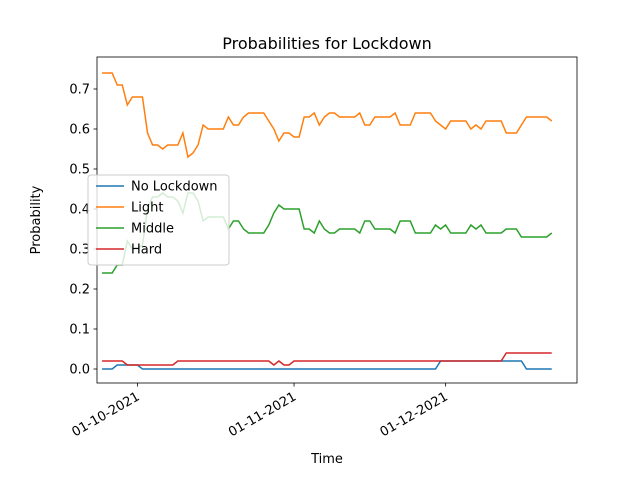 Image resolution: width=640 pixels, height=484 pixels. Describe the element at coordinates (146, 250) in the screenshot. I see `legend-label: Hard` at that location.